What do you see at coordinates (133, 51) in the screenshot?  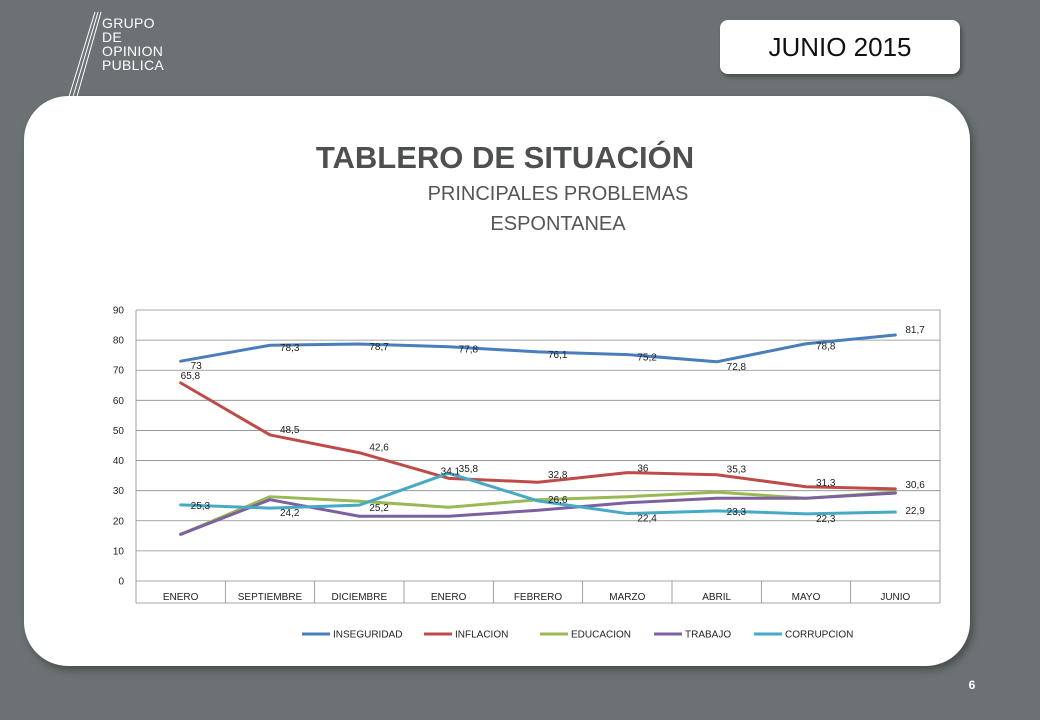 I see `logo-line-3: OPINION` at bounding box center [133, 51].